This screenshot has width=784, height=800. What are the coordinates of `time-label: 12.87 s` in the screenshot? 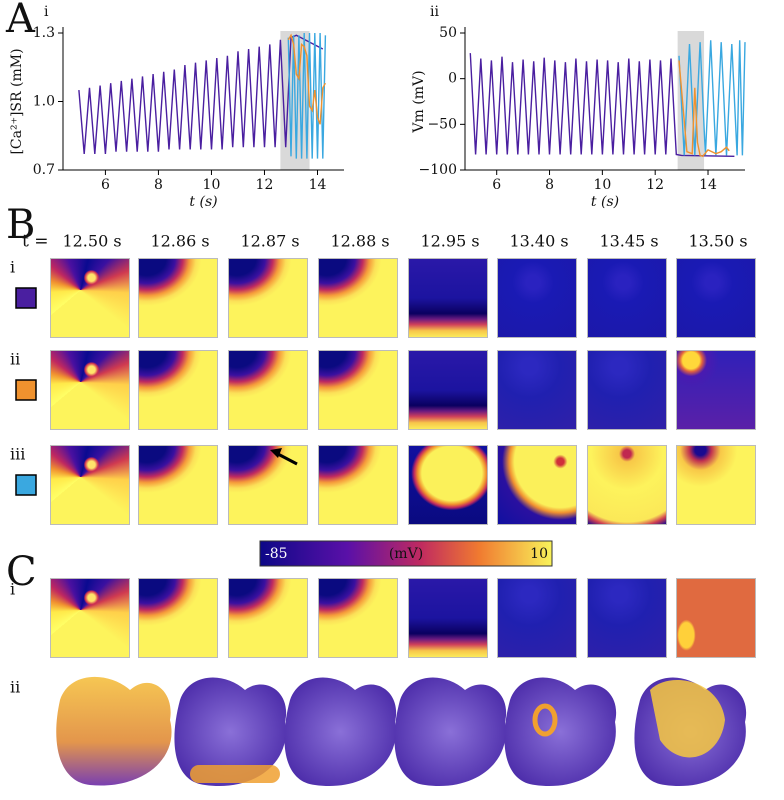 It's located at (269, 241).